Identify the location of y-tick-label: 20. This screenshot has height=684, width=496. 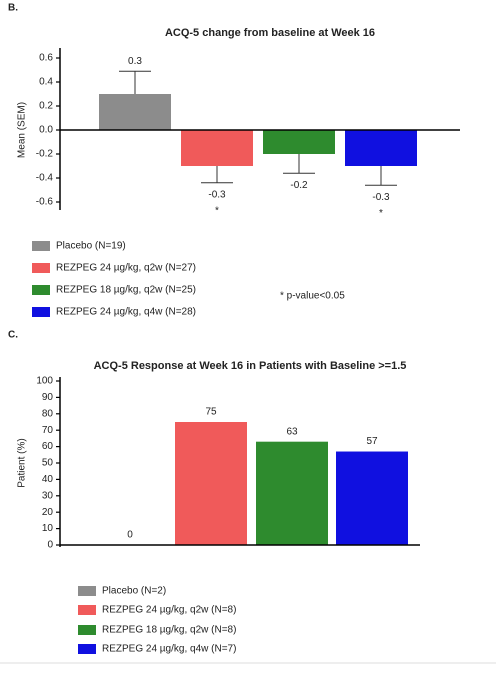
(48, 512).